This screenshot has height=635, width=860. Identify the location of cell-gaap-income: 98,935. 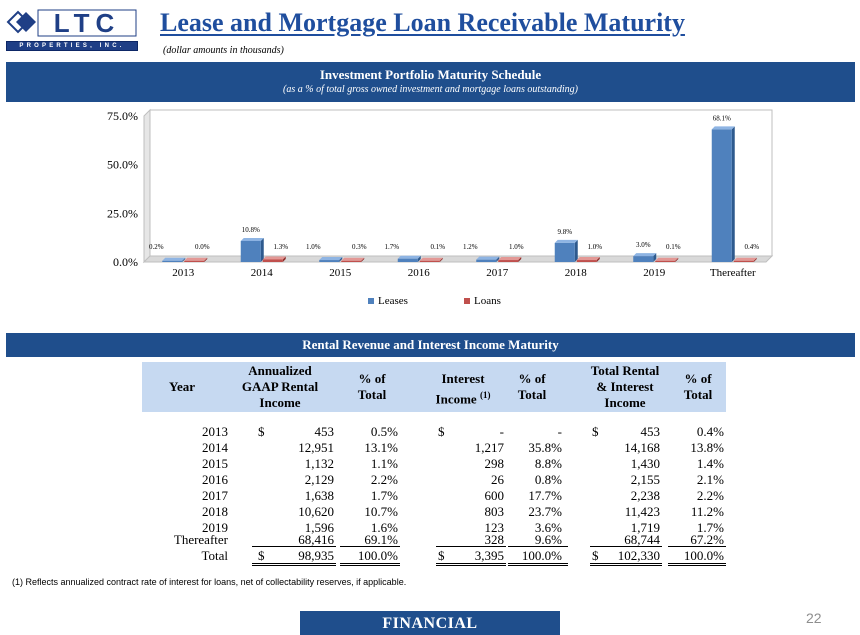
(316, 555).